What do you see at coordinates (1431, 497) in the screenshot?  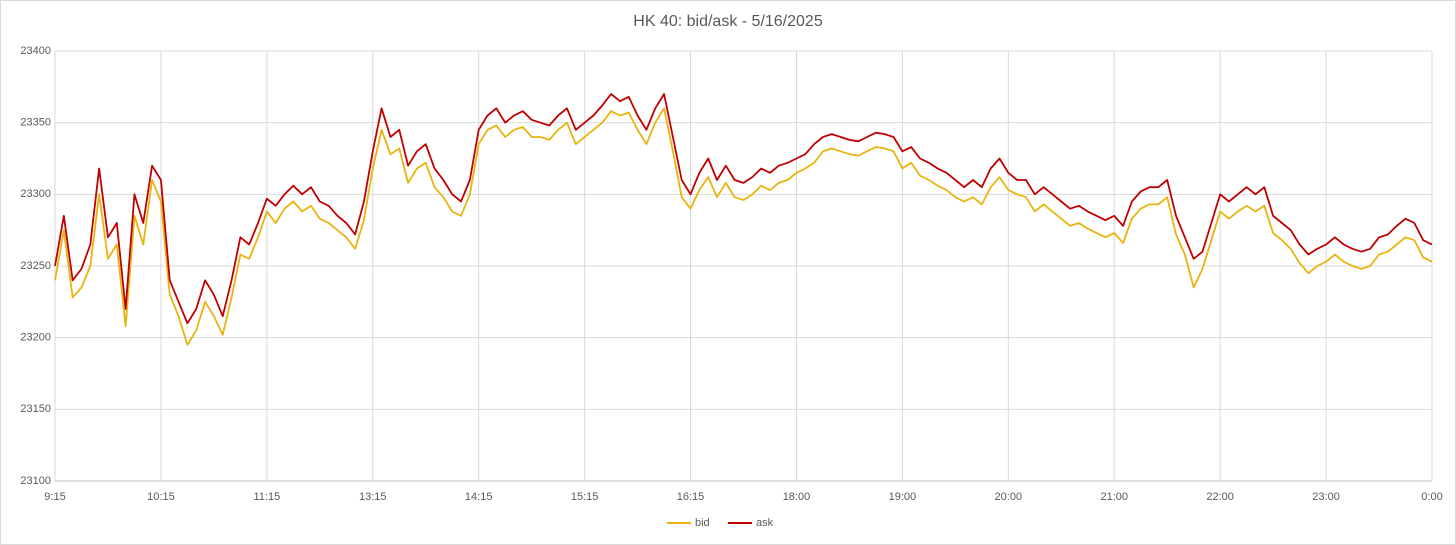 I see `x-tick-label: 0:00` at bounding box center [1431, 497].